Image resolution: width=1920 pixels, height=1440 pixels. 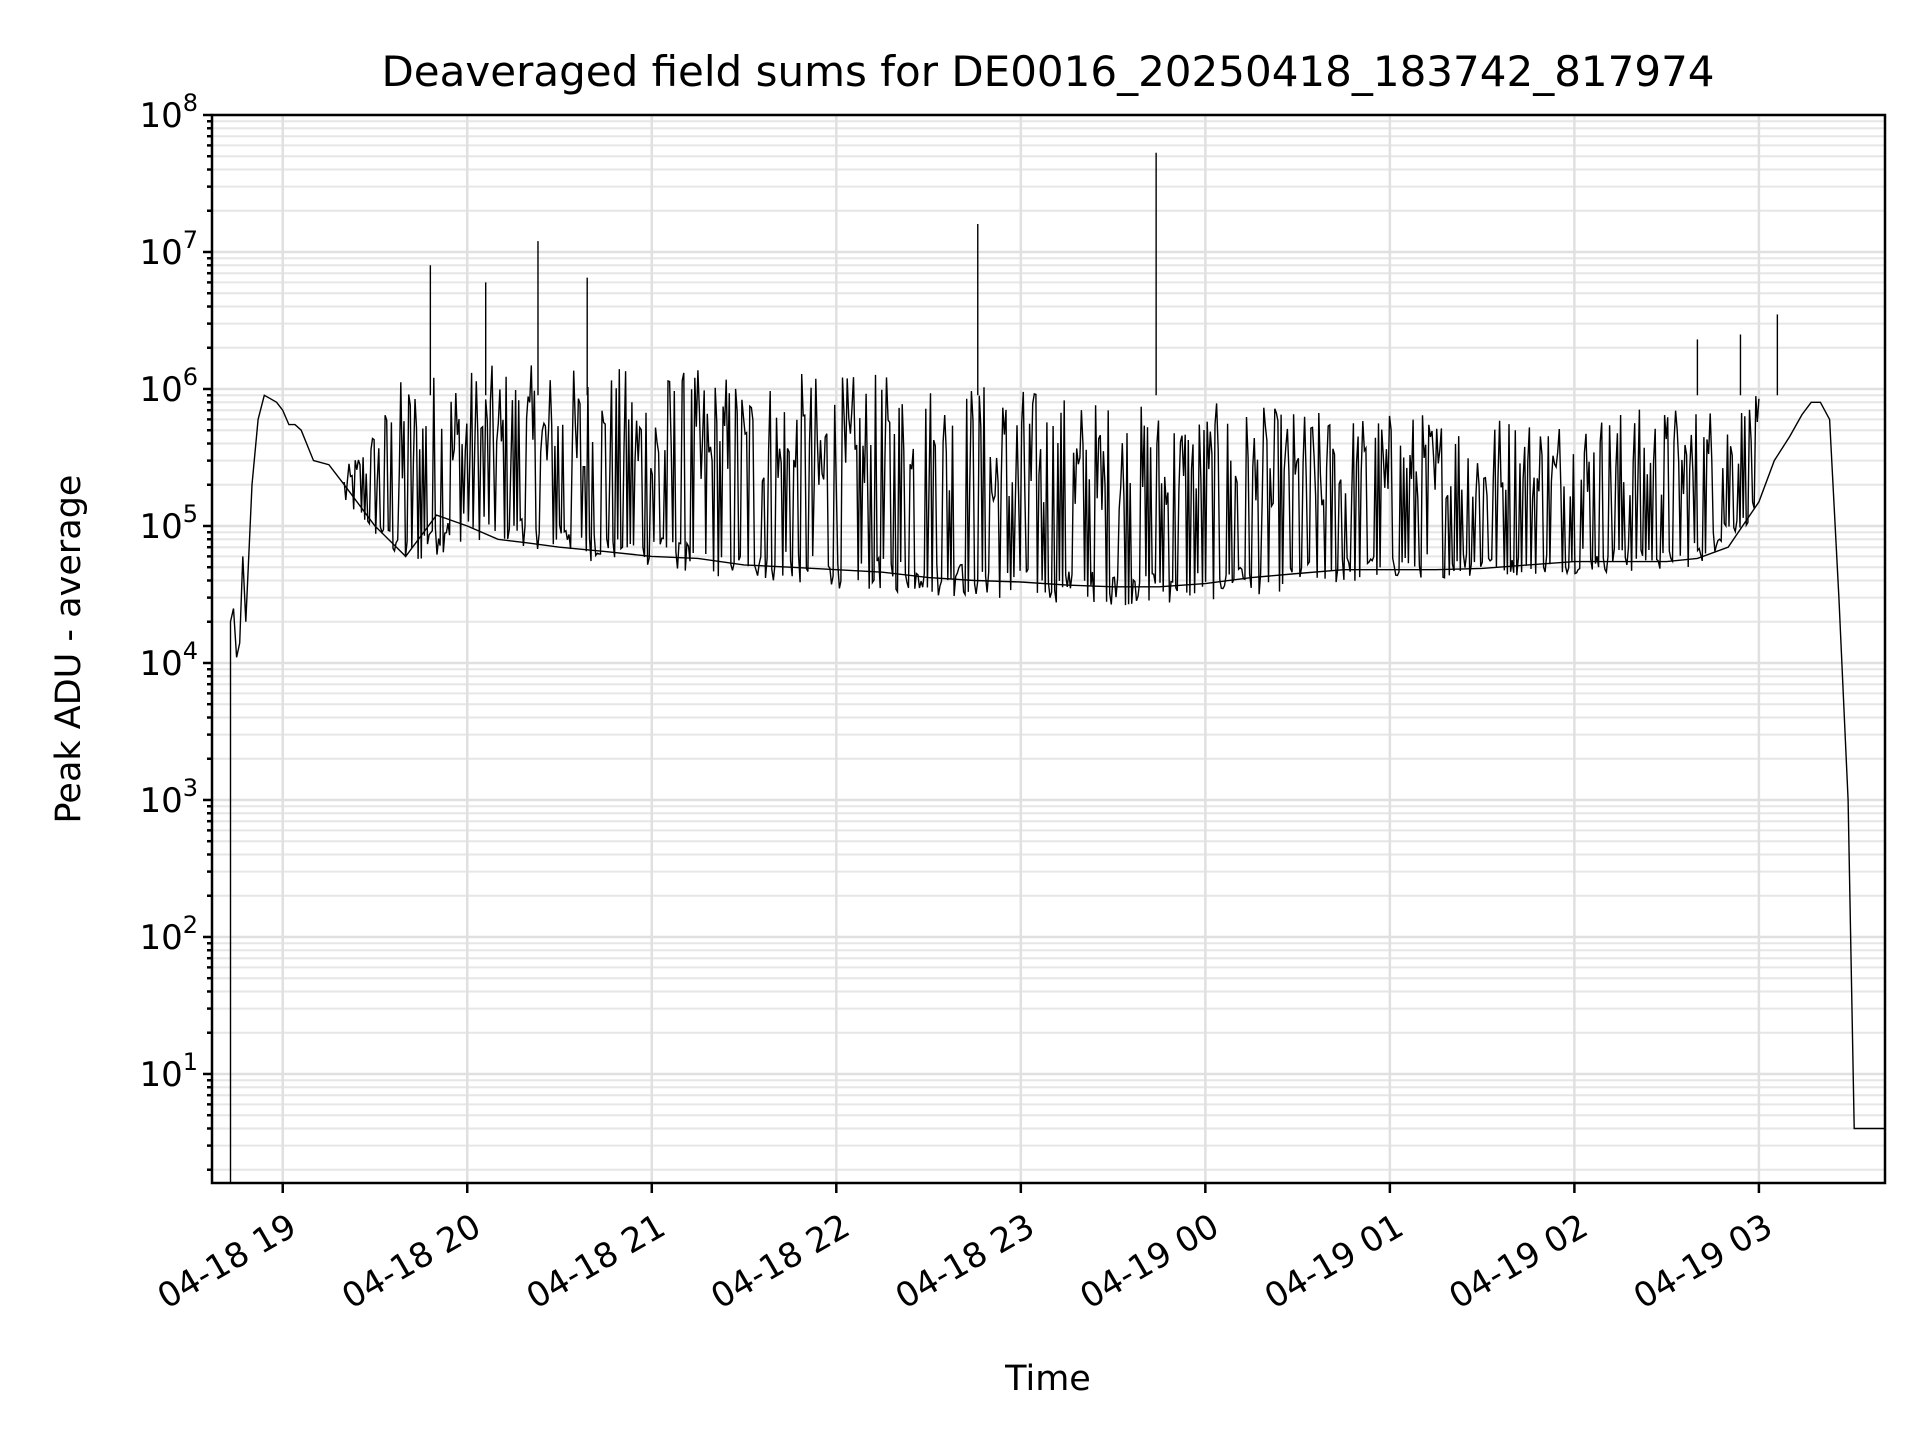 I want to click on y-axis-label: Peak ADU - average, so click(x=69, y=649).